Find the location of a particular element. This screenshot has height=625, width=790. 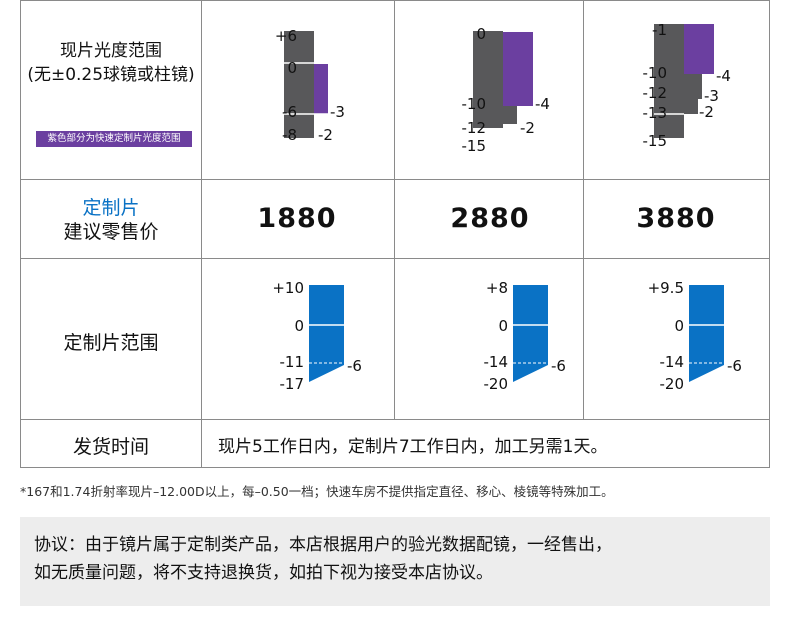

stock-labels-right: -3 -2 -4 -2 -4 -3 -2 is located at coordinates (524, 105).